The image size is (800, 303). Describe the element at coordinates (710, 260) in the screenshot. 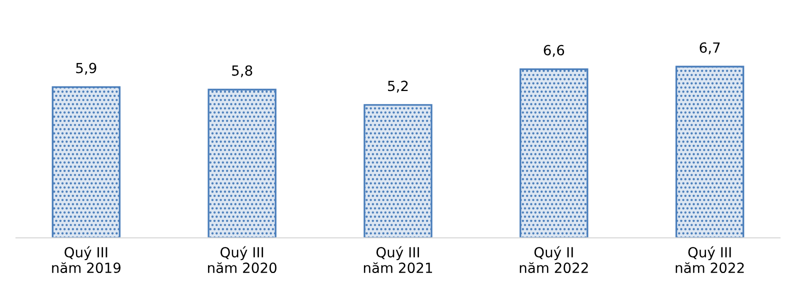

I see `x-tick-label: Quý III năm 2022` at that location.